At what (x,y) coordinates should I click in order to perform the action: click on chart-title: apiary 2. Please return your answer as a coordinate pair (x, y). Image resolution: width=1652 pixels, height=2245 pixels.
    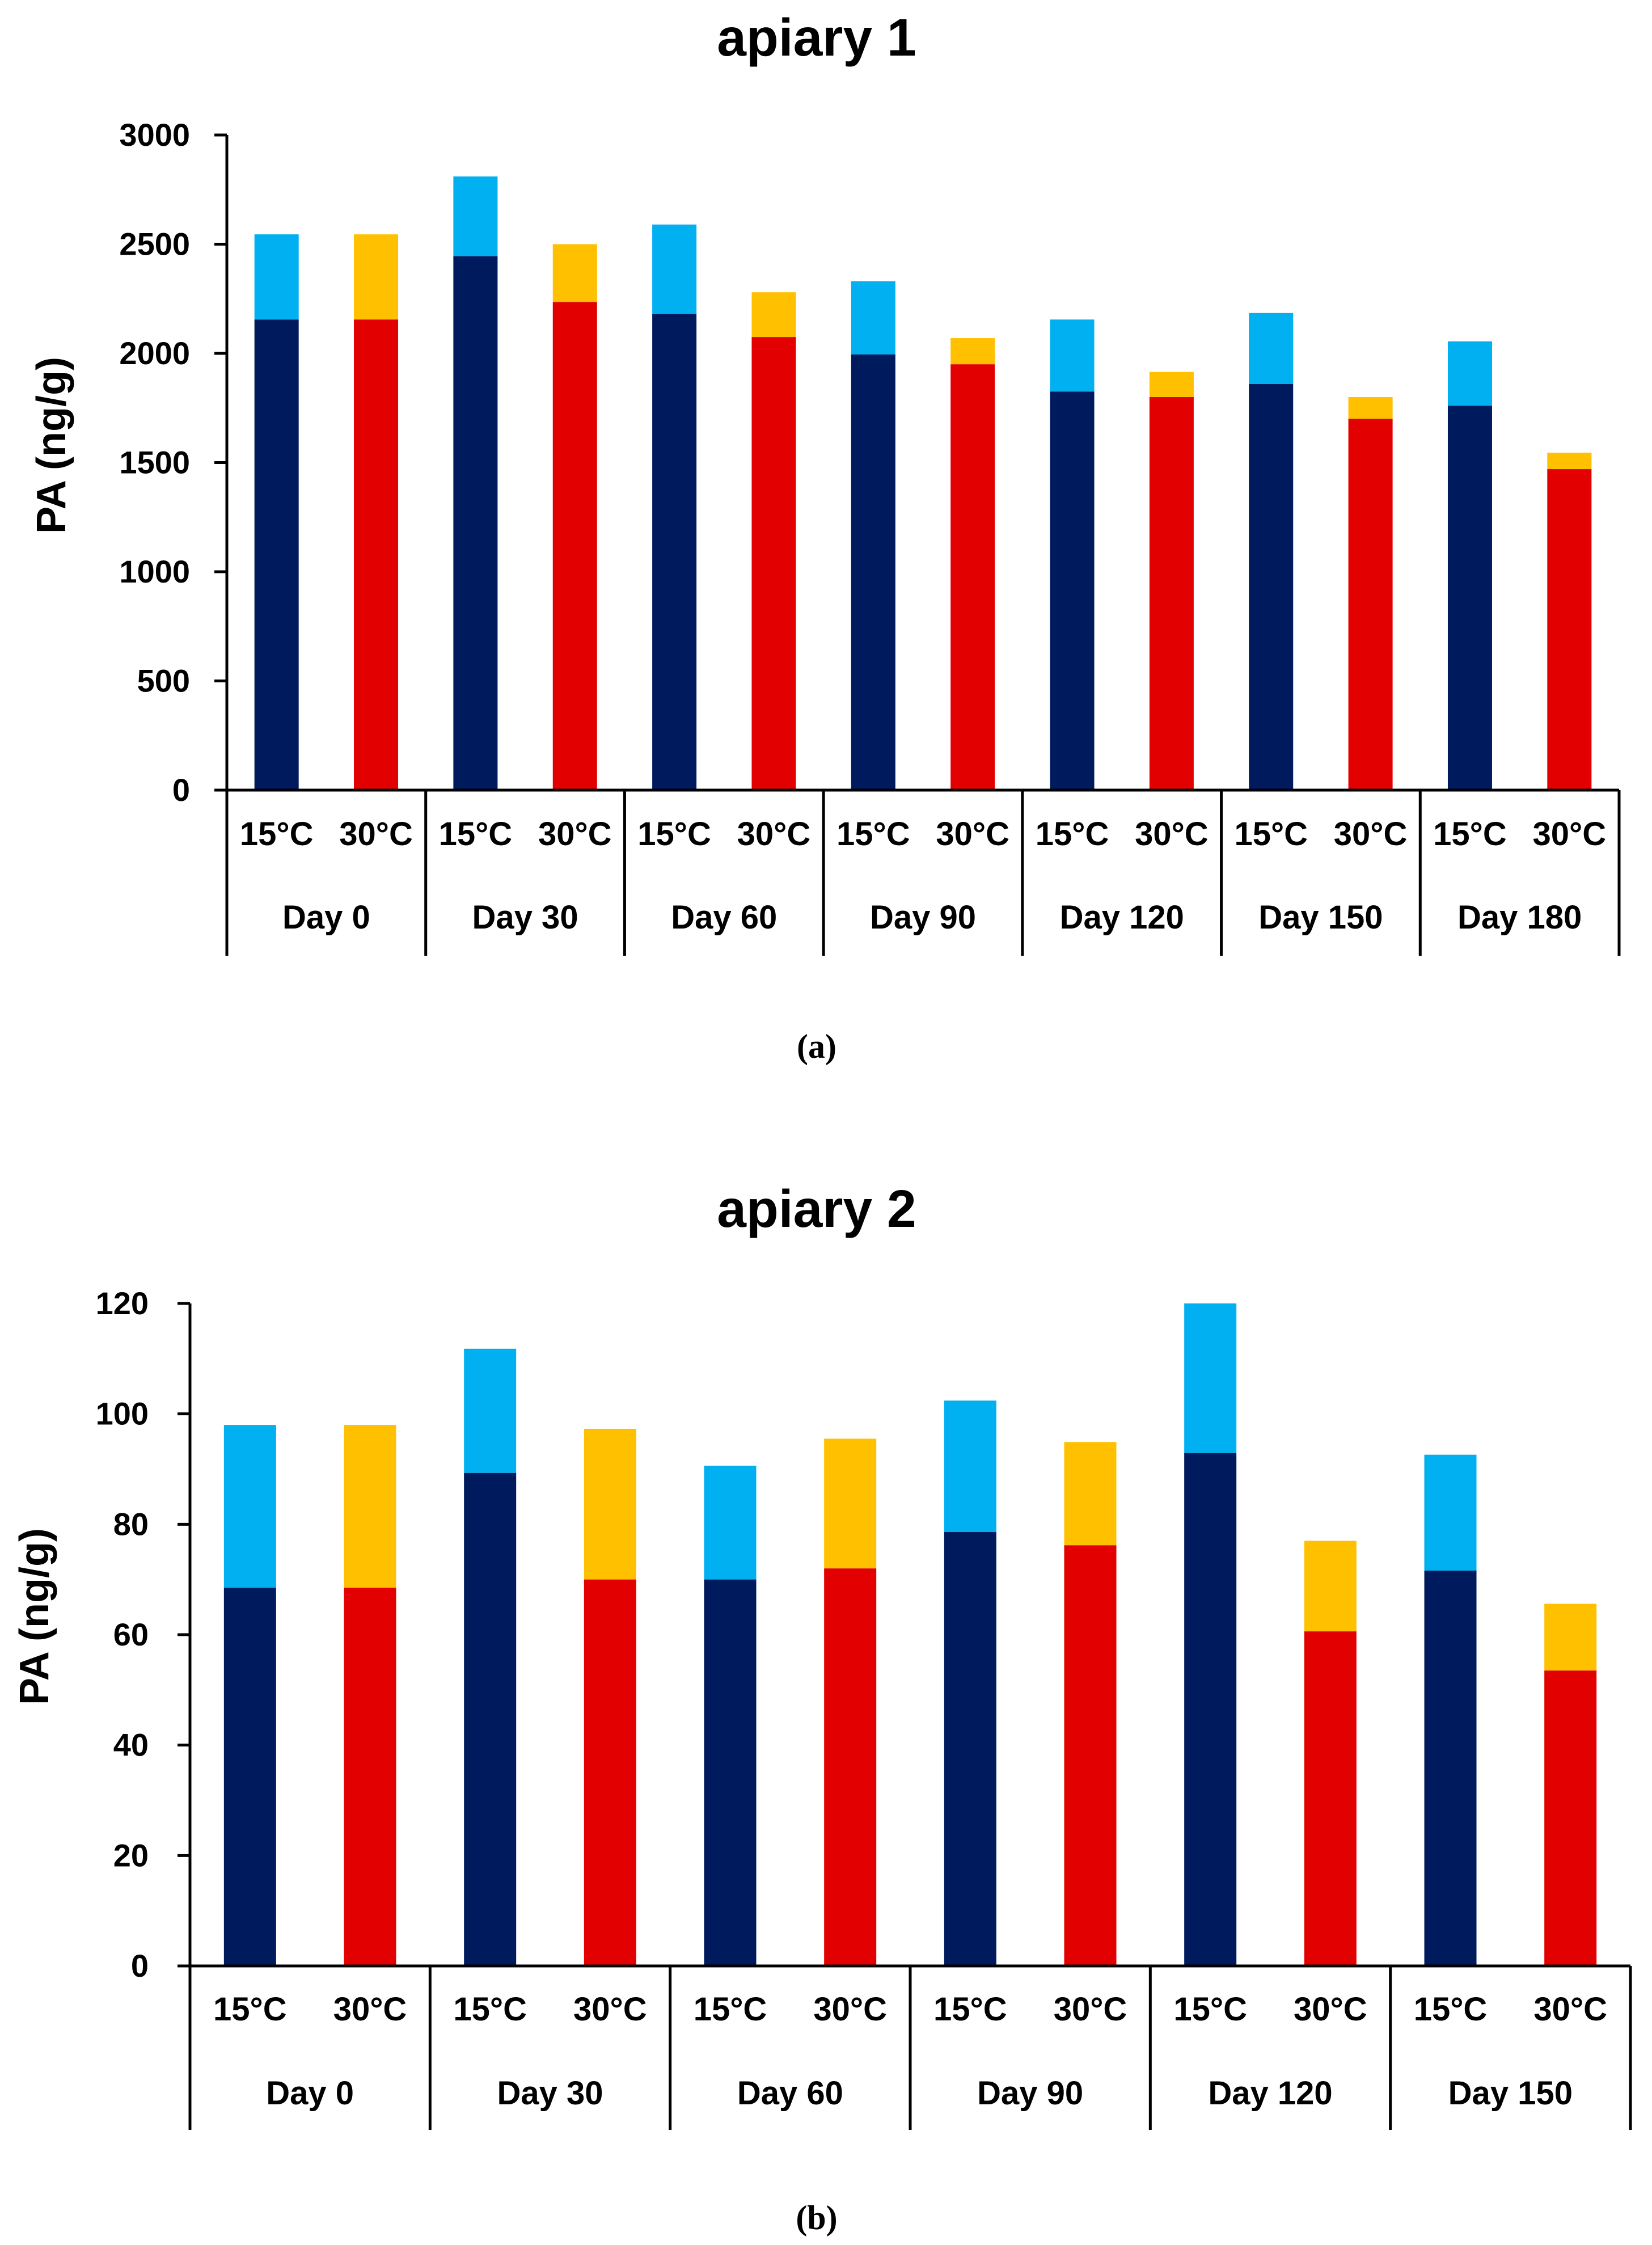
    Looking at the image, I should click on (816, 1208).